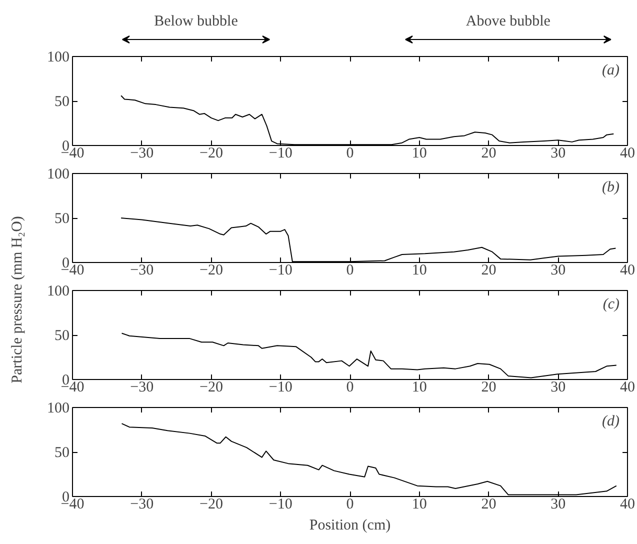  What do you see at coordinates (611, 304) in the screenshot?
I see `annotation: (c)` at bounding box center [611, 304].